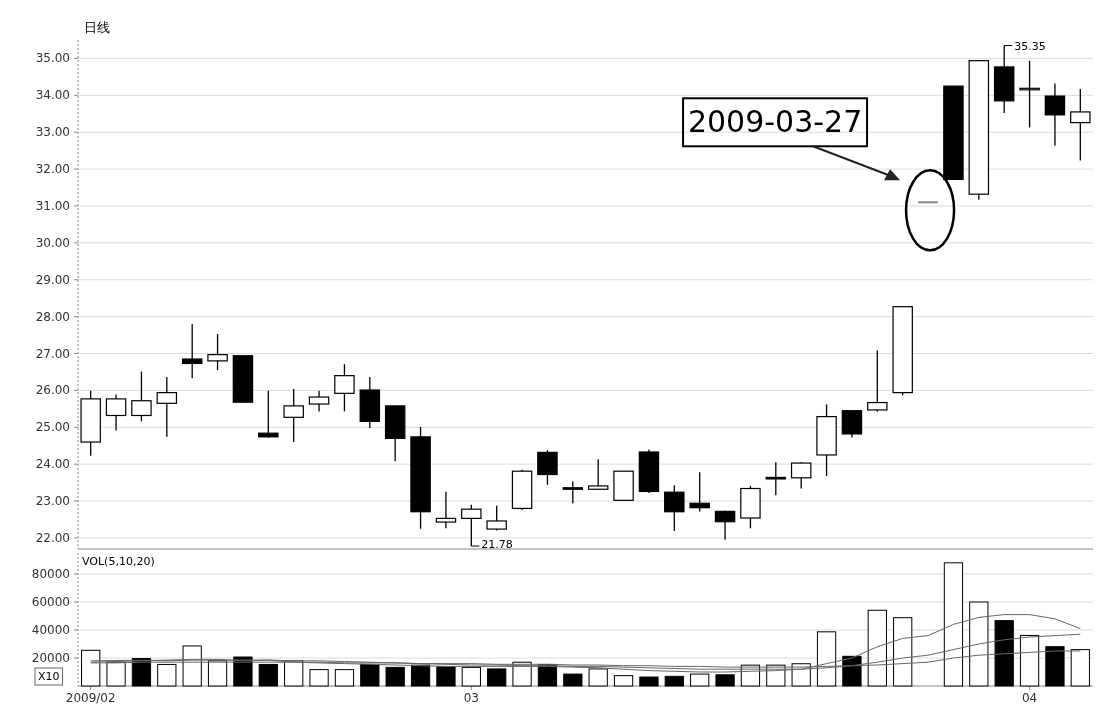  Describe the element at coordinates (50, 630) in the screenshot. I see `y-tick-label: 40000` at that location.